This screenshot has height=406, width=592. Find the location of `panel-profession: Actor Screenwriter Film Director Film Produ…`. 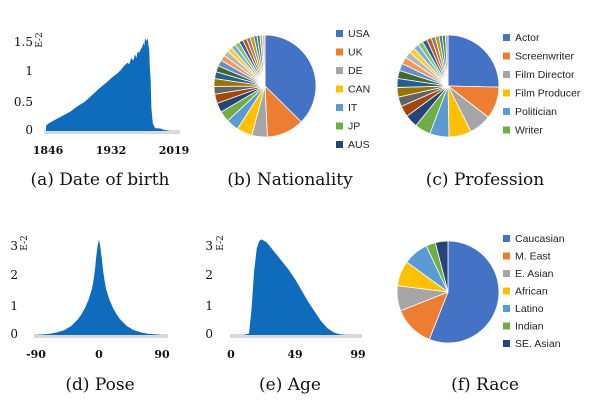

panel-profession: Actor Screenwriter Film Director Film Produ… is located at coordinates (488, 111).